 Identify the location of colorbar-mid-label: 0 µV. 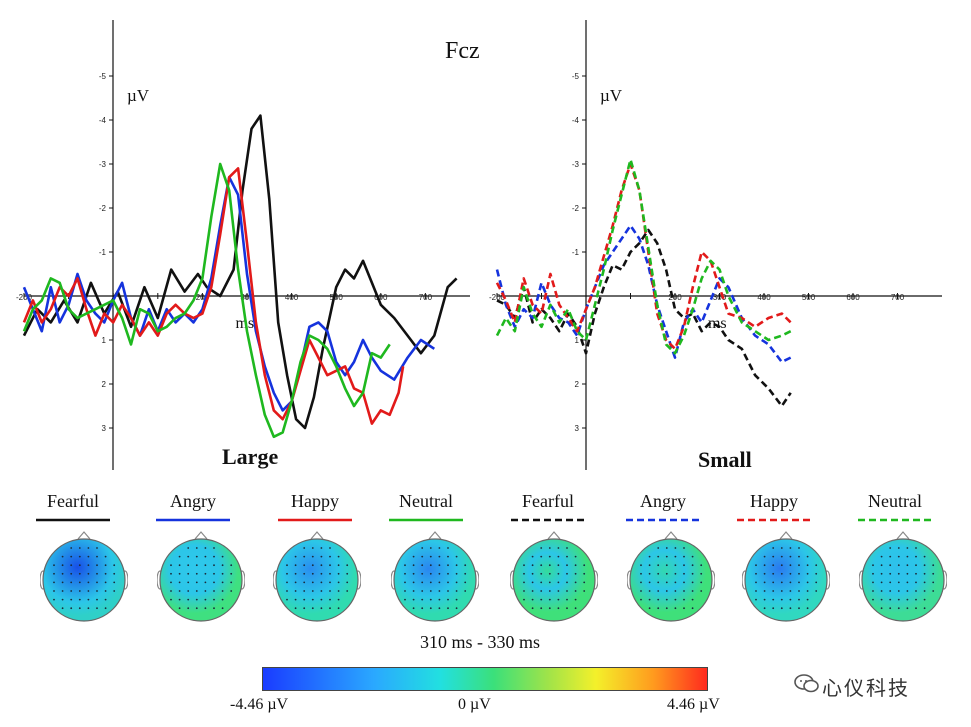
(474, 704).